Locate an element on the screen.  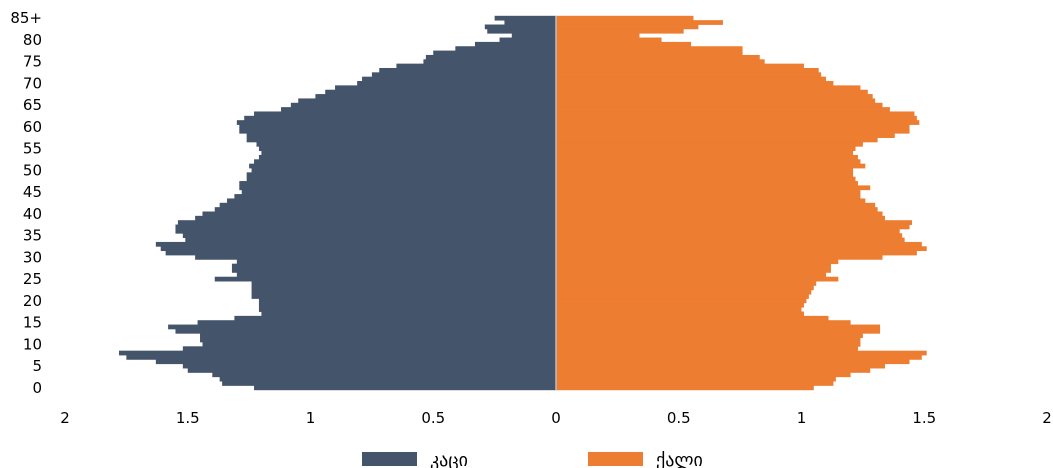
female-legend-label: ქალი is located at coordinates (679, 459).